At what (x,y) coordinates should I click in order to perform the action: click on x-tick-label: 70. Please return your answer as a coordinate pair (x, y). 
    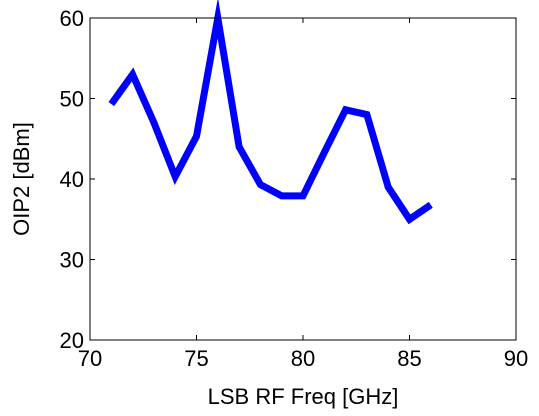
    Looking at the image, I should click on (90, 358).